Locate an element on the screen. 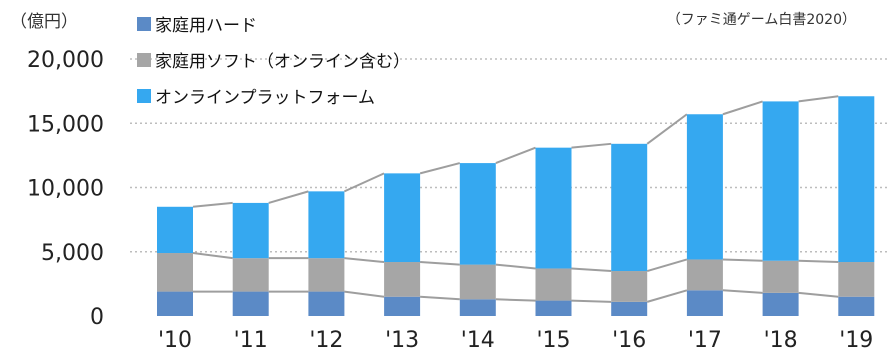 This screenshot has width=890, height=353. y-tick-label: 0 is located at coordinates (97, 317).